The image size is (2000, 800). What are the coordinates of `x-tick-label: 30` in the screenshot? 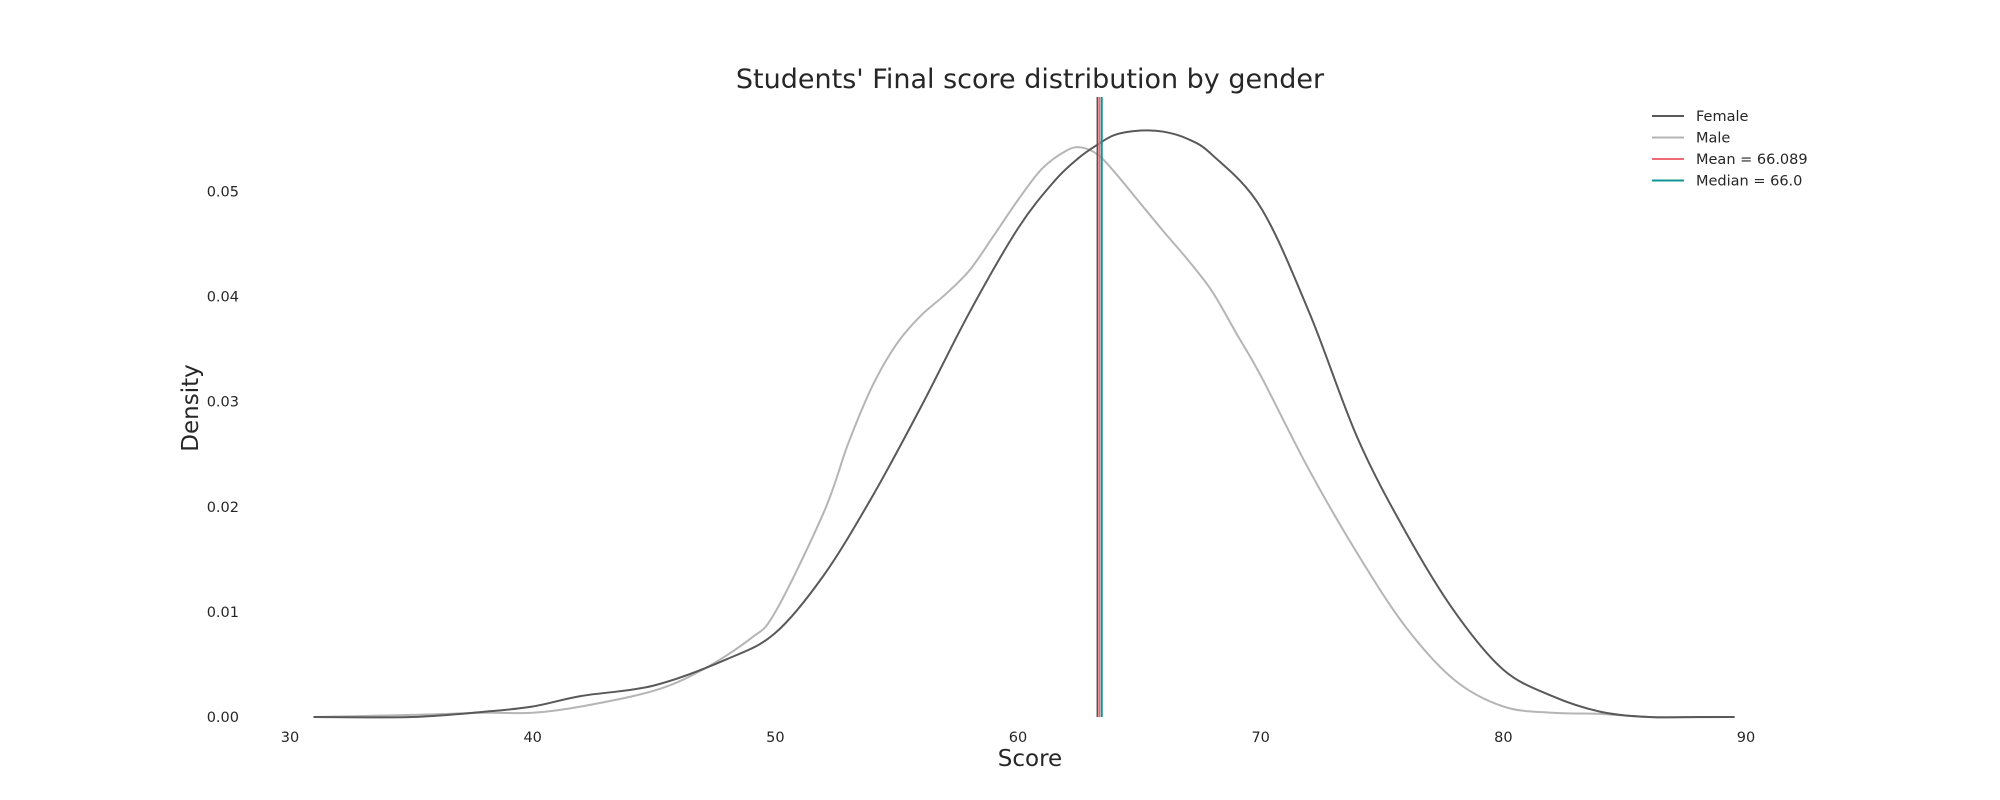 It's located at (290, 738).